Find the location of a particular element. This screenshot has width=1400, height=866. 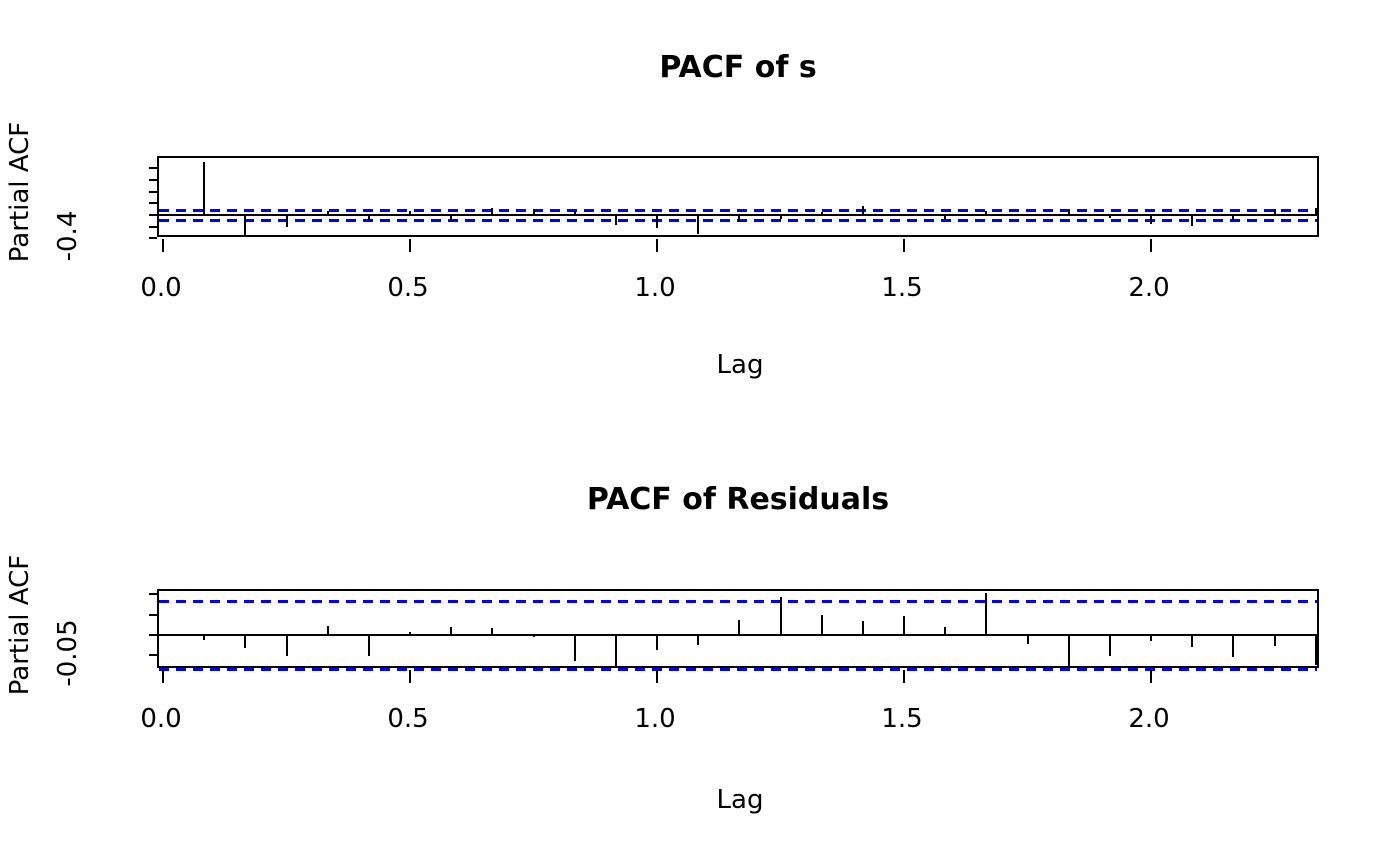

plot-box is located at coordinates (734, 636).